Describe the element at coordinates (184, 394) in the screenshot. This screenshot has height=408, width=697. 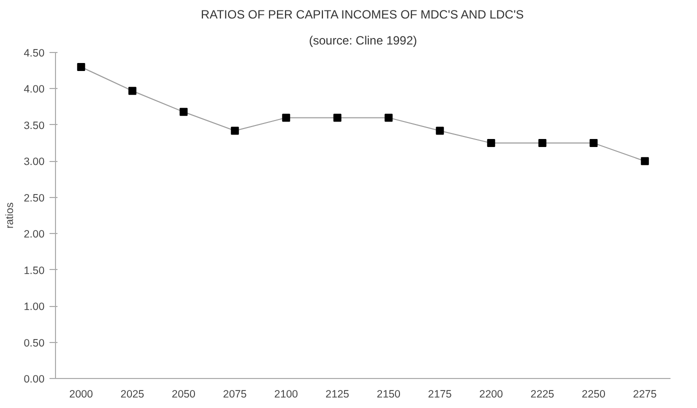
I see `x-tick-label: 2050` at that location.